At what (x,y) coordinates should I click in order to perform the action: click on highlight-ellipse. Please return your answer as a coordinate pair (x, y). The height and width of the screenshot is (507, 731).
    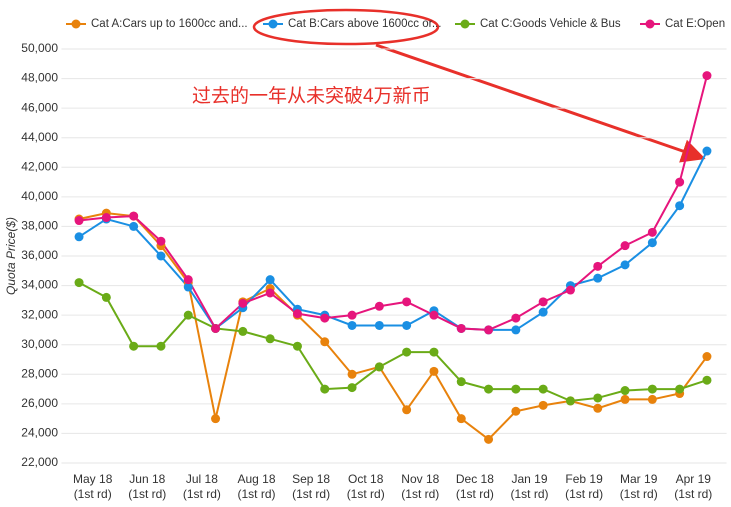
    Looking at the image, I should click on (346, 27).